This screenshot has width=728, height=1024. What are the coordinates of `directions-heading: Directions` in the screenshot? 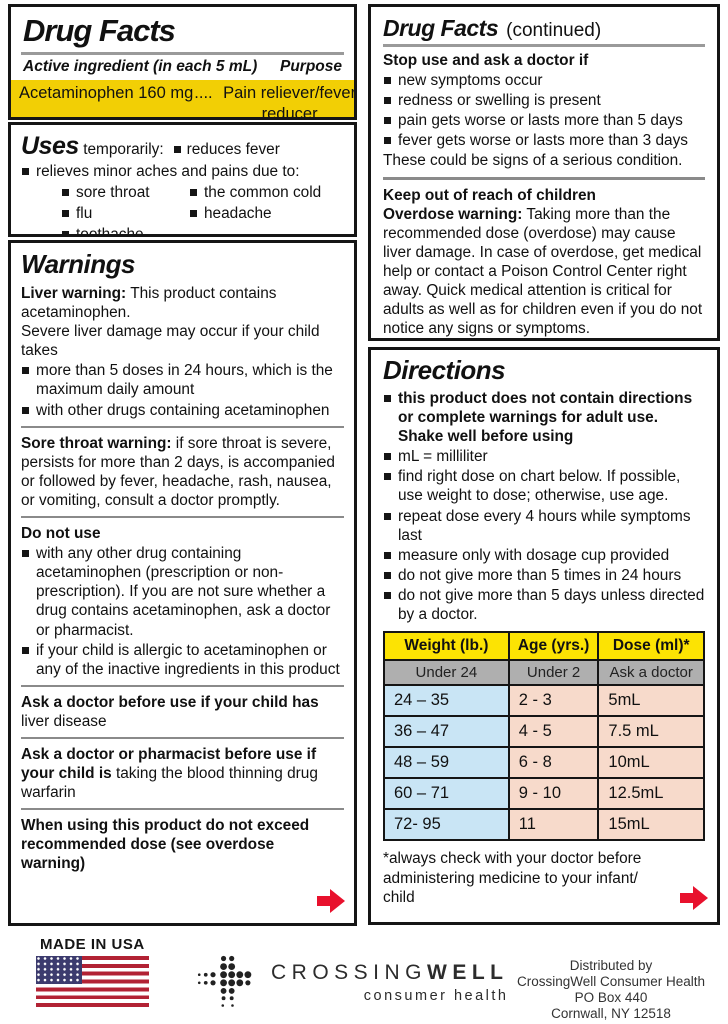 It's located at (444, 370).